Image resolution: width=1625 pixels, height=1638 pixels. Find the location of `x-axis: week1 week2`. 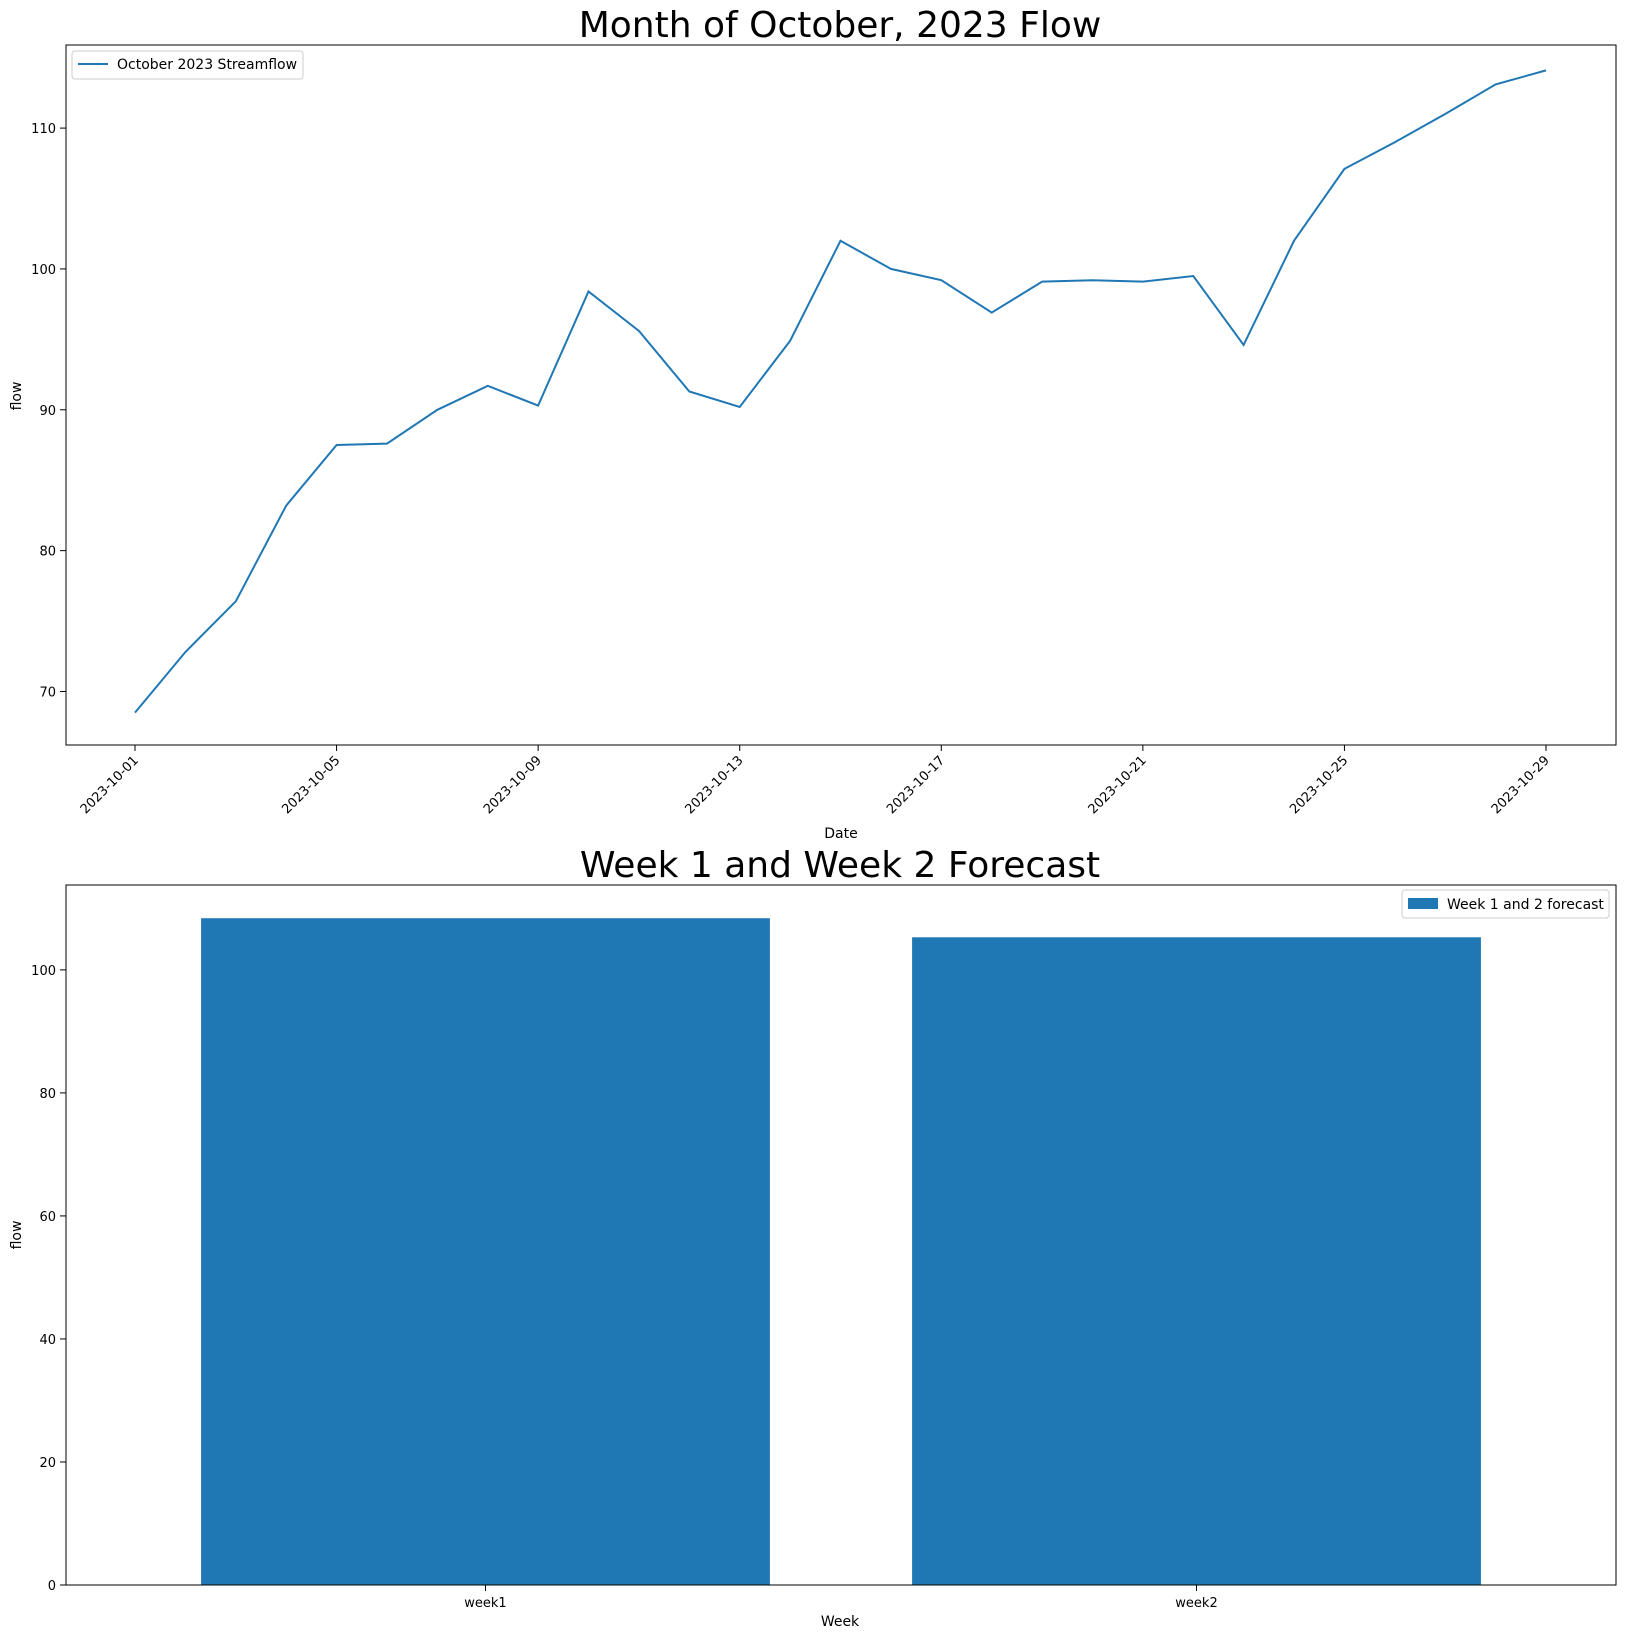

x-axis: week1 week2 is located at coordinates (841, 1598).